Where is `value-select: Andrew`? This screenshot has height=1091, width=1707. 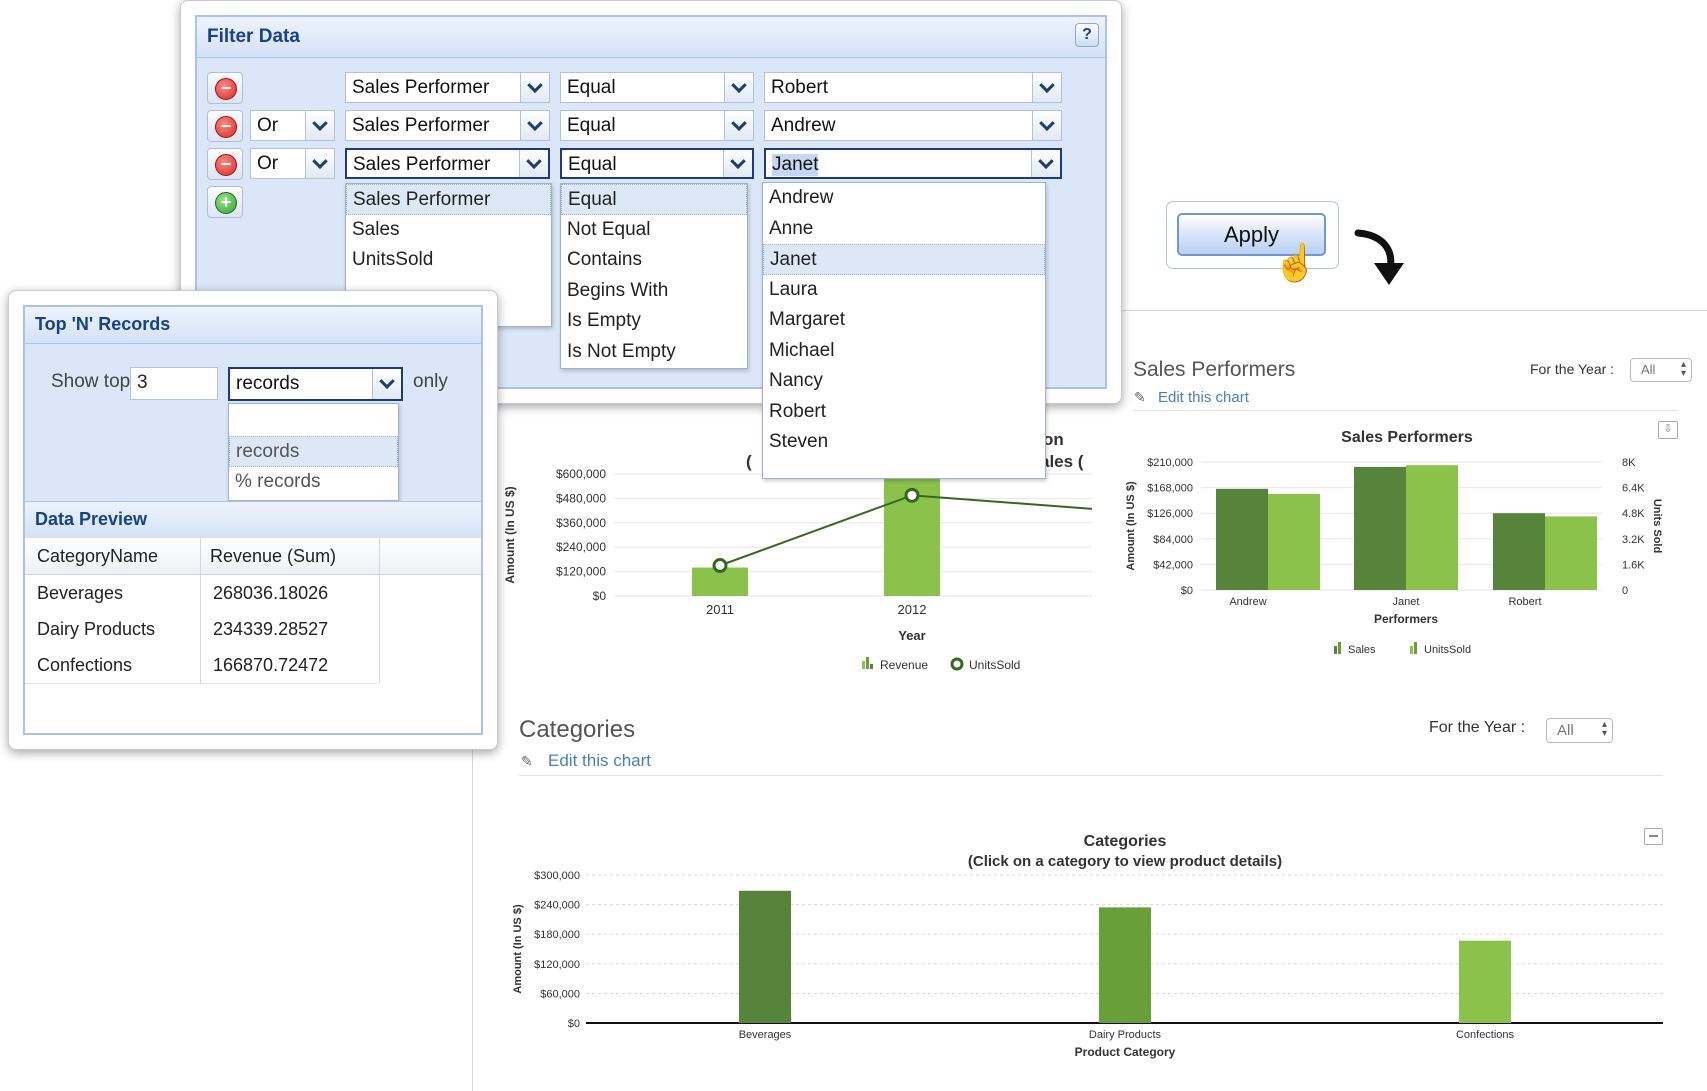
value-select: Andrew is located at coordinates (913, 125).